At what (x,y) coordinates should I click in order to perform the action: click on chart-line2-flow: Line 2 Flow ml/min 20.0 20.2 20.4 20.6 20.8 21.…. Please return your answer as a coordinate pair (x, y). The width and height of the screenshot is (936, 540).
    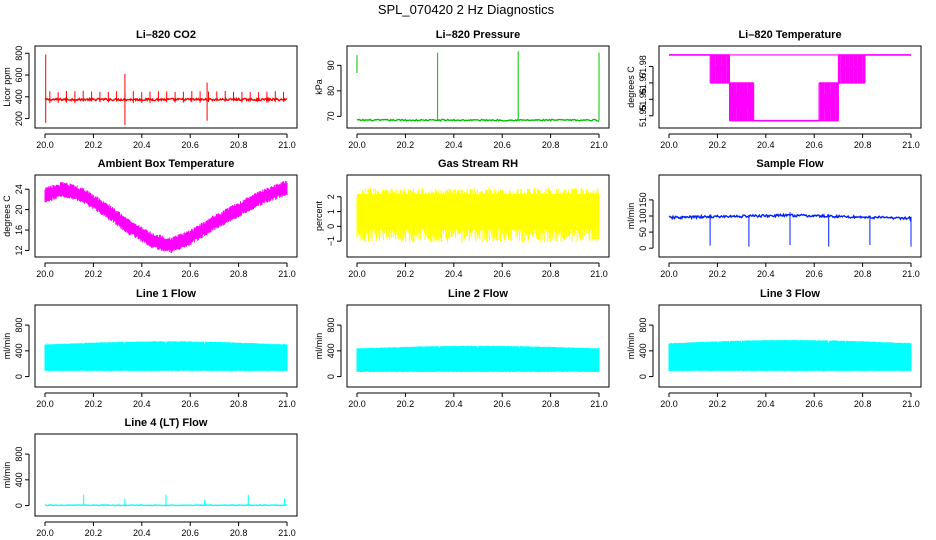
    Looking at the image, I should click on (462, 348).